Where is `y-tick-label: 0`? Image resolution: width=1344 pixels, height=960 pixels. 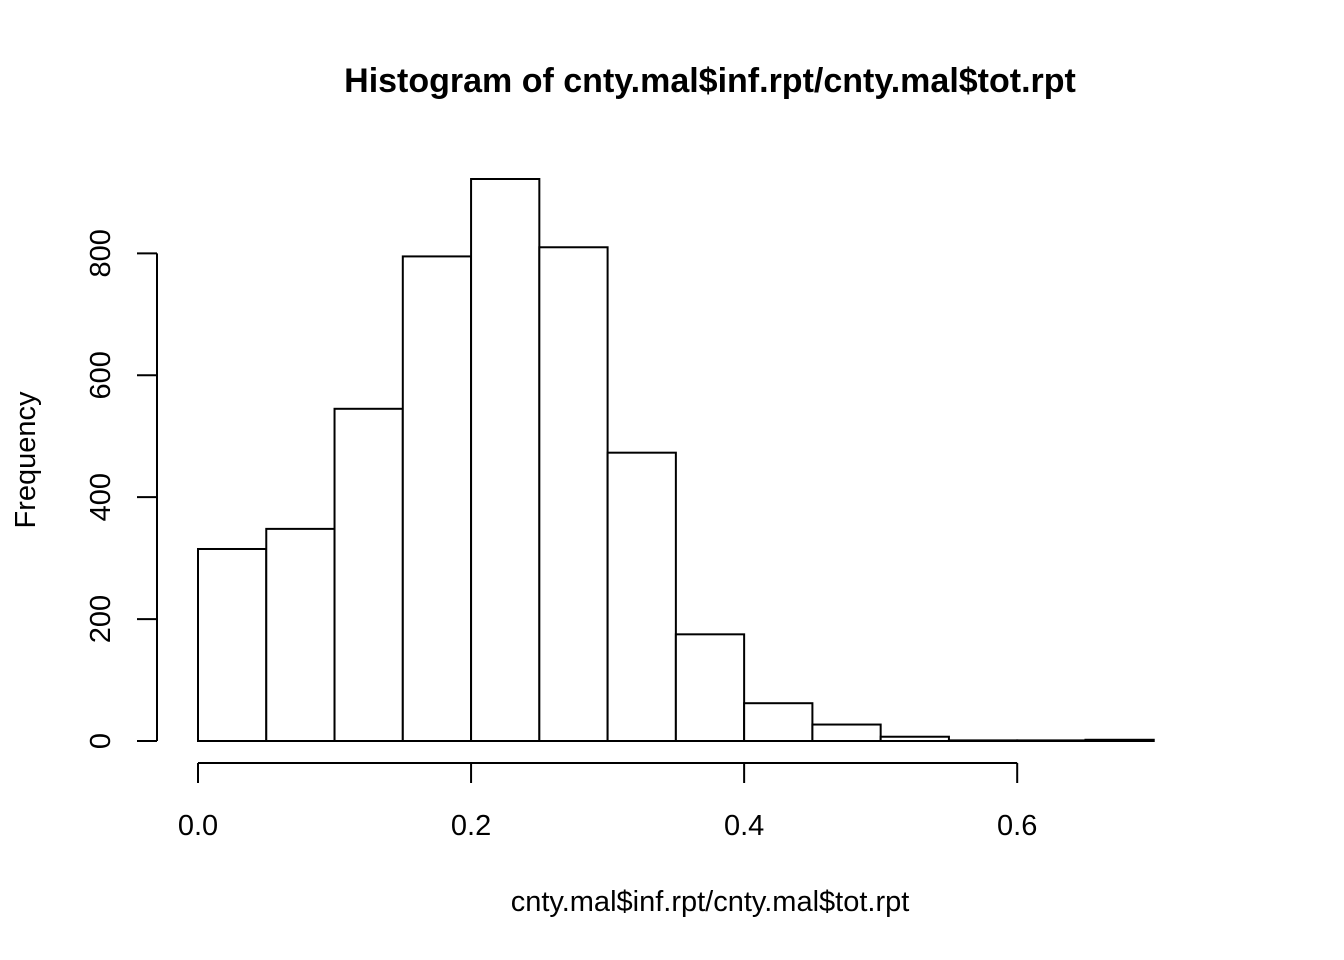 y-tick-label: 0 is located at coordinates (101, 741).